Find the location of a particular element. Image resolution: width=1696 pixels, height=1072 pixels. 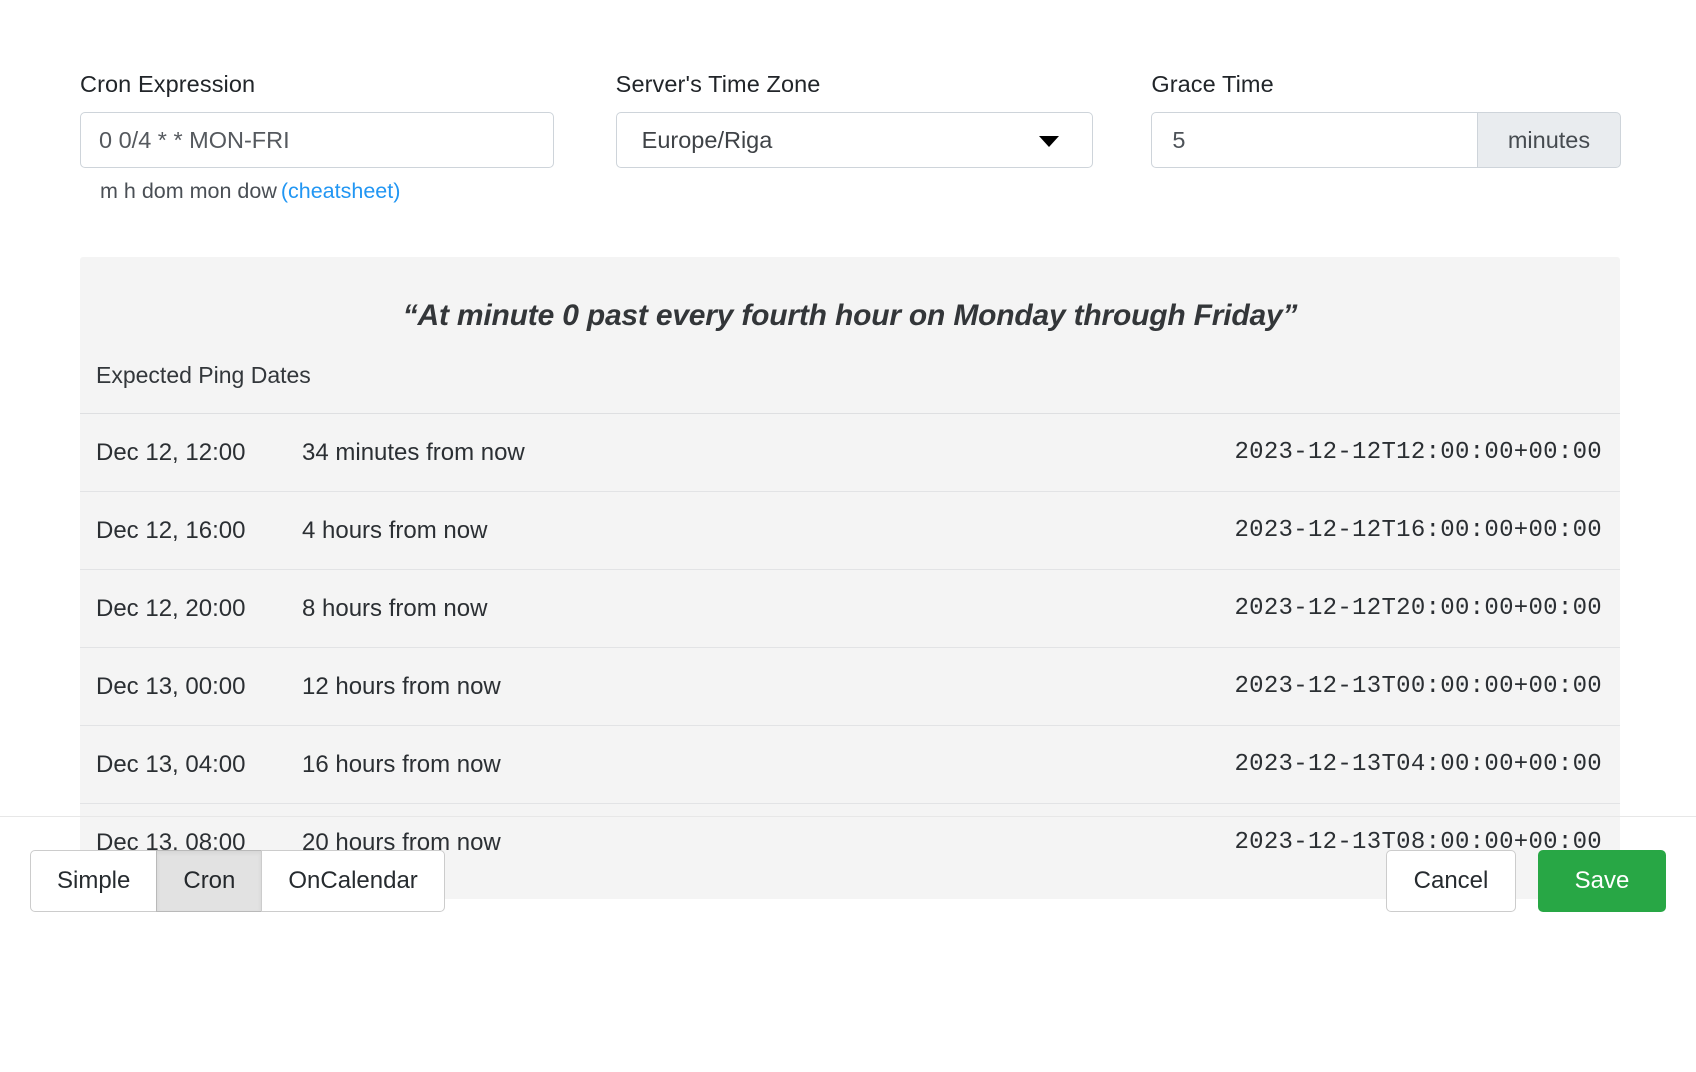

timezone-label: Server's Time Zone is located at coordinates (718, 84).